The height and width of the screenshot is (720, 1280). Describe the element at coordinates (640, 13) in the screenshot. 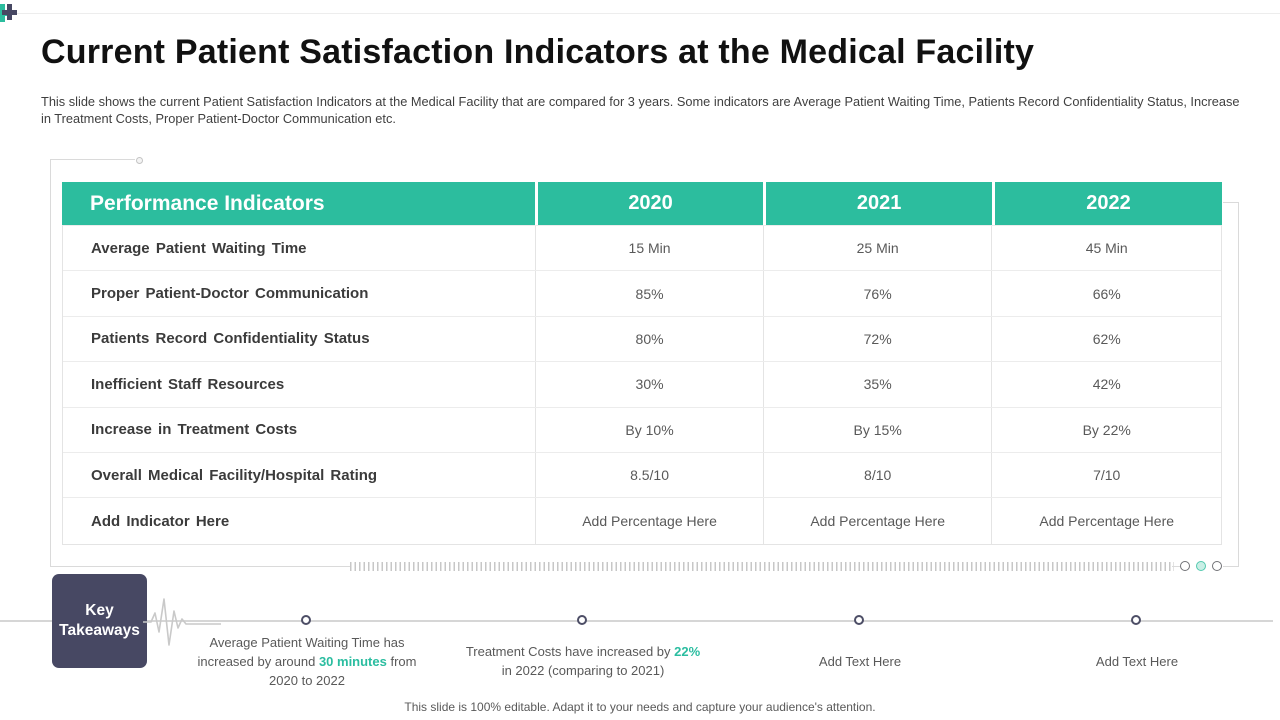

I see `top-divider-line` at that location.